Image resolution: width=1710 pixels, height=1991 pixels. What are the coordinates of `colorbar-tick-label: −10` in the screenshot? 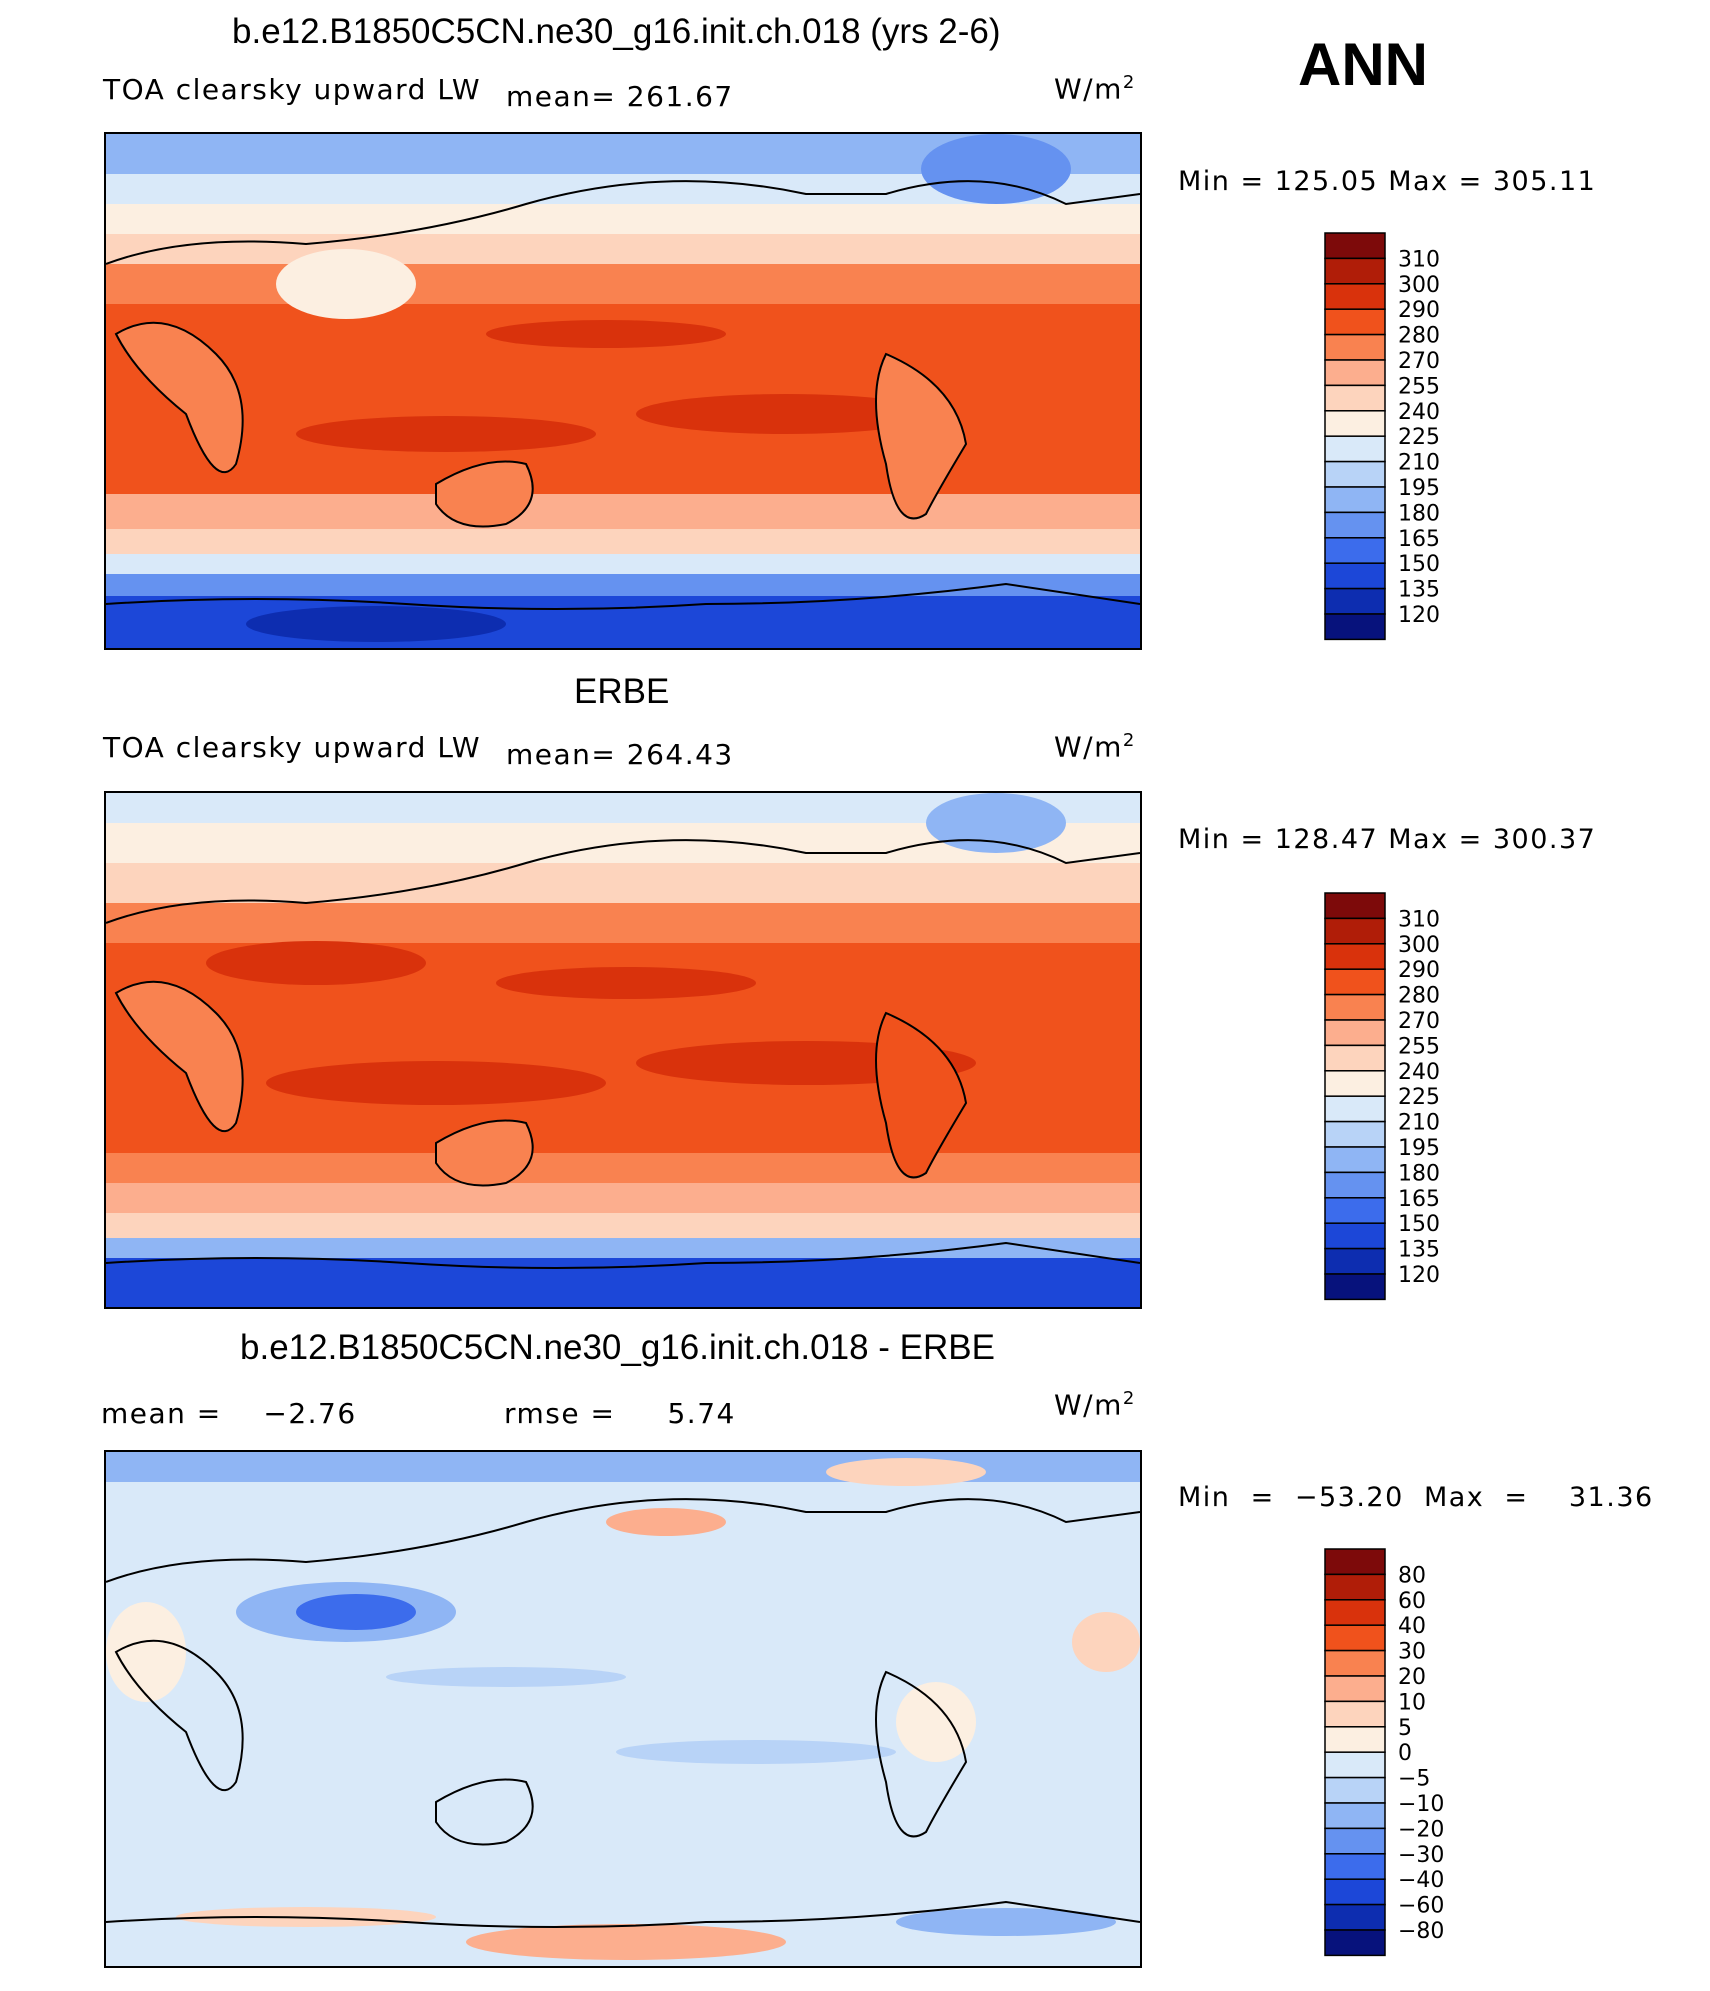 It's located at (1421, 1804).